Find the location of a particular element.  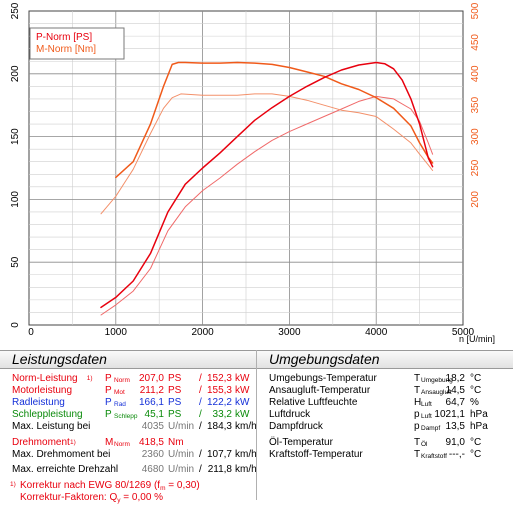

value-secondary: 211,8 is located at coordinates (219, 469).